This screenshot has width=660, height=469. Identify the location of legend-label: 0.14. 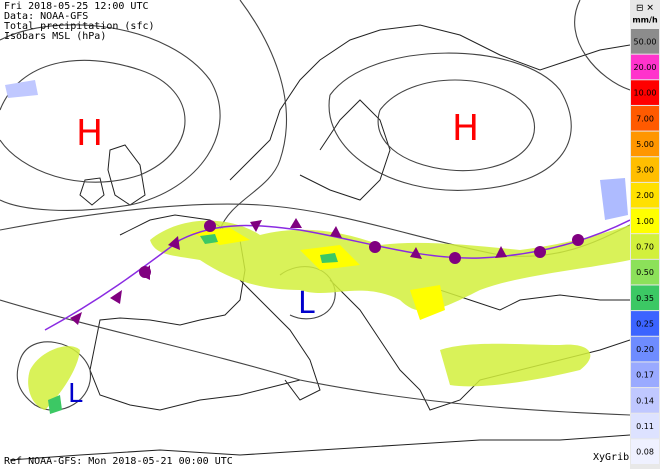
(645, 400).